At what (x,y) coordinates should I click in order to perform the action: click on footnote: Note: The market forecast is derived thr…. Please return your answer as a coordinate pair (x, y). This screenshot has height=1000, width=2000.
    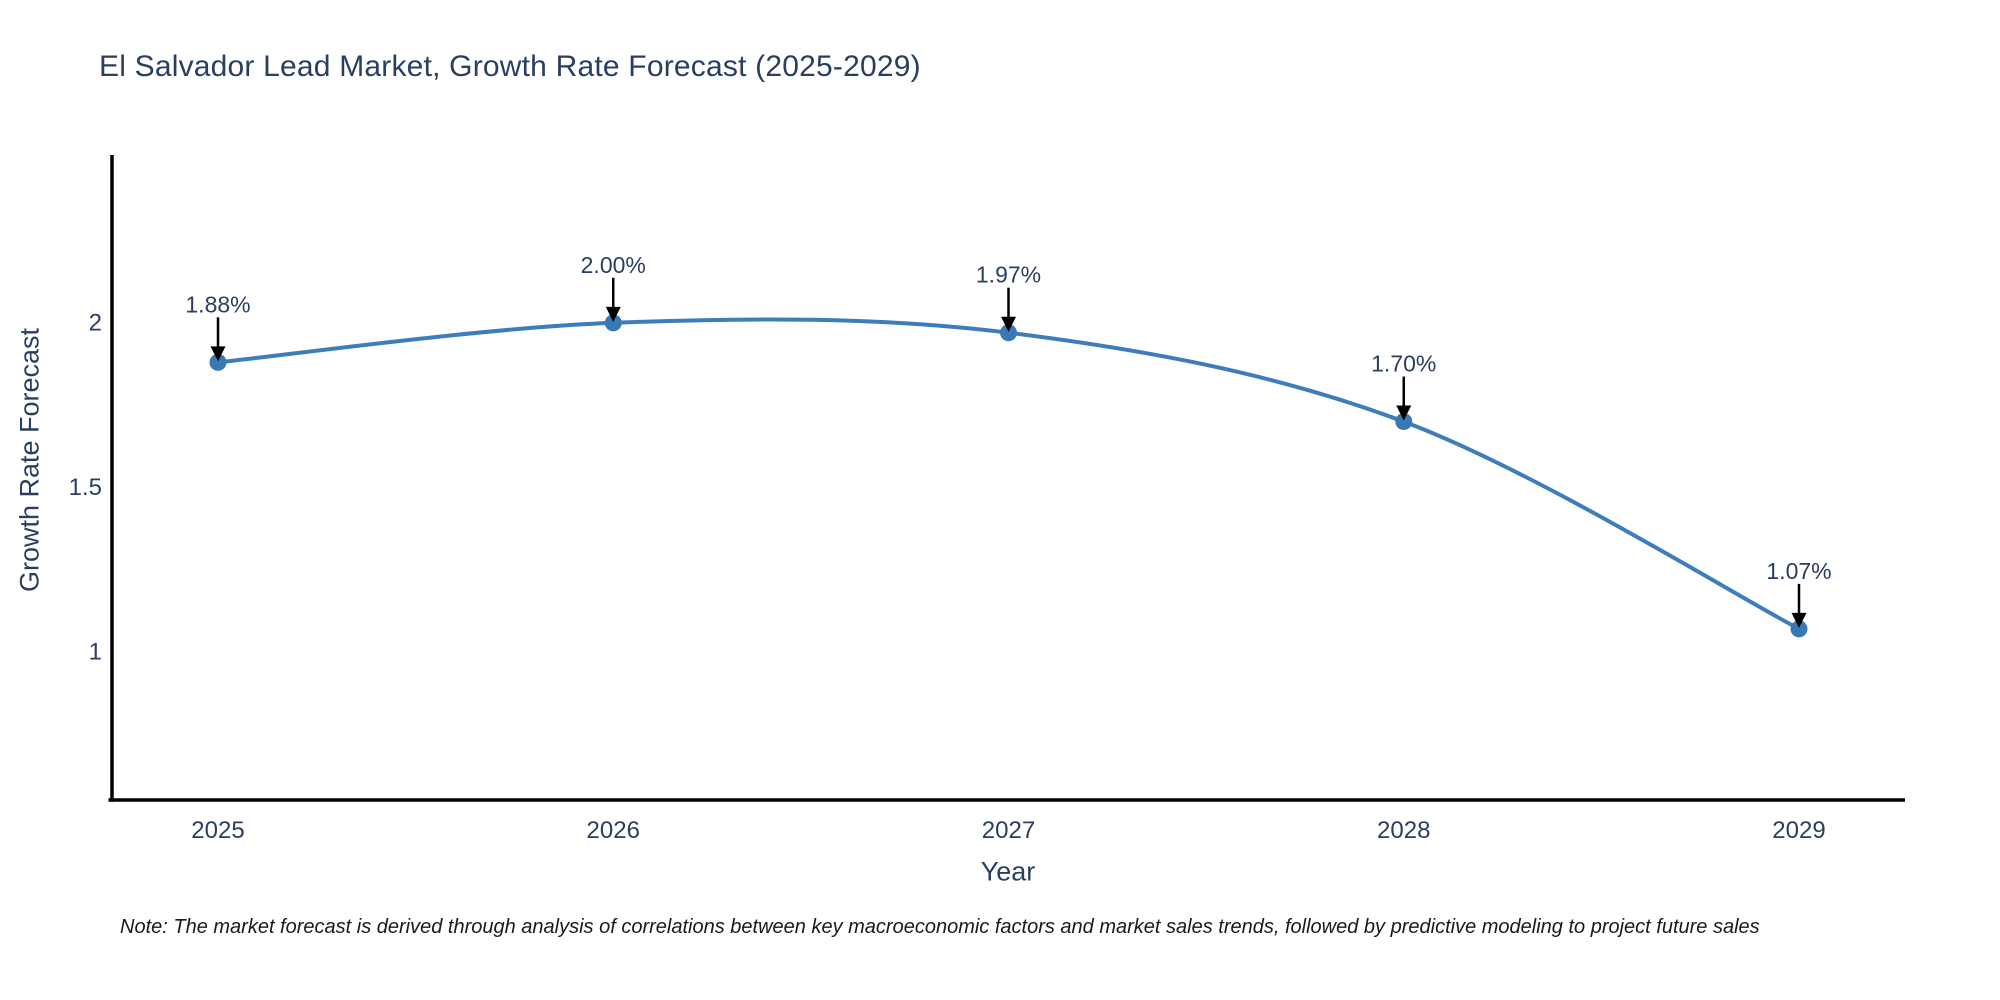
    Looking at the image, I should click on (940, 927).